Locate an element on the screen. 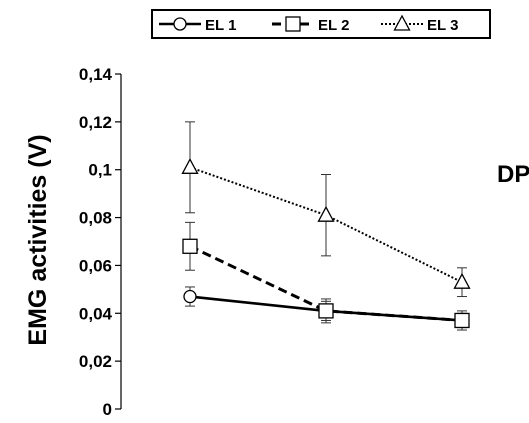 This screenshot has width=529, height=423. y-tick-label: 0,02 is located at coordinates (95, 361).